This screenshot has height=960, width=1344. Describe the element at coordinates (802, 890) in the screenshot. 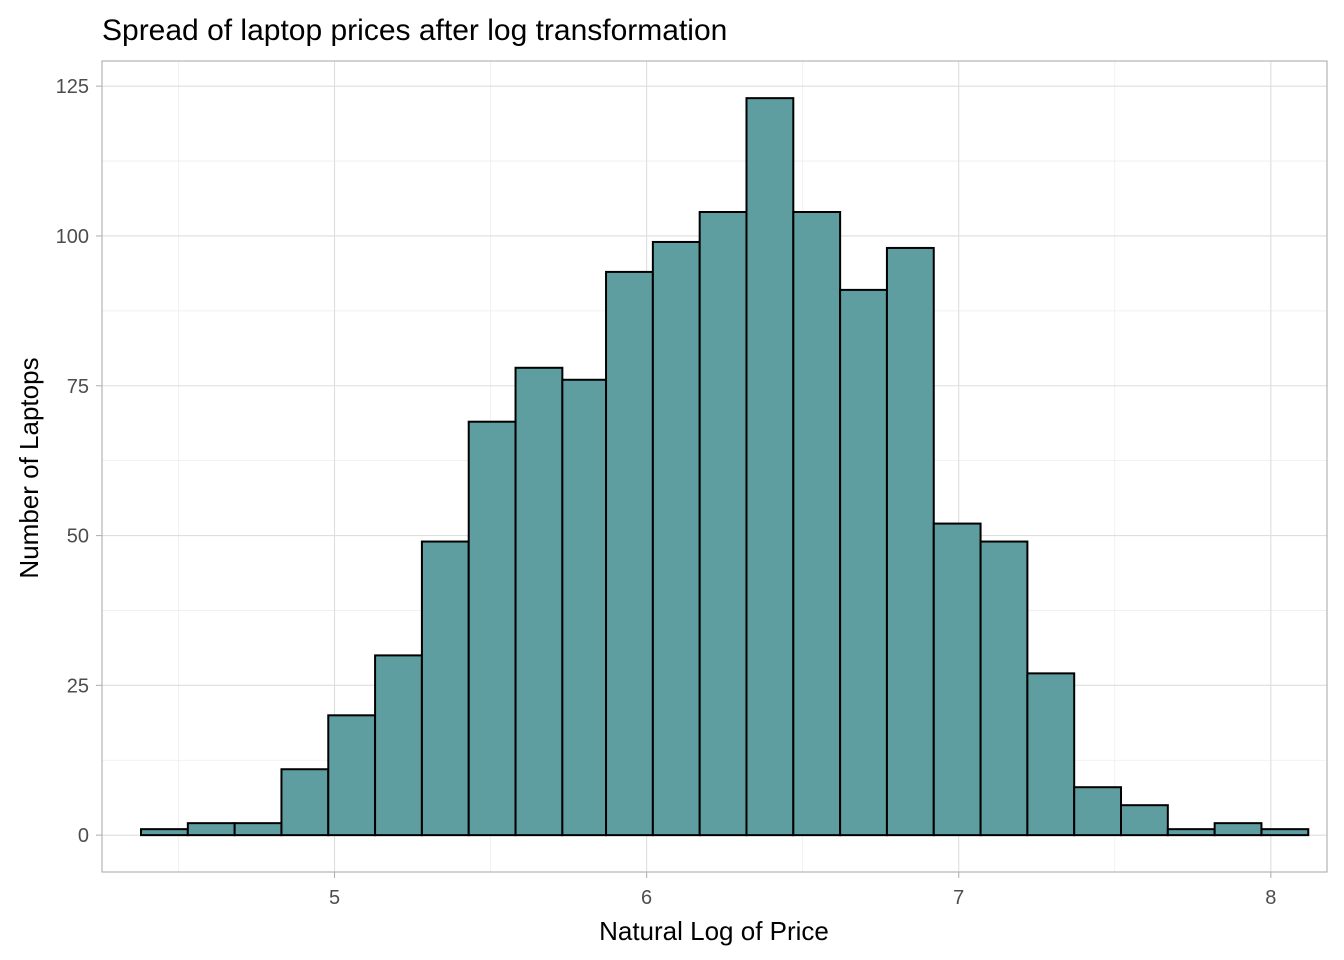

I see `x-axis-ticks: 5 6 7 8` at that location.